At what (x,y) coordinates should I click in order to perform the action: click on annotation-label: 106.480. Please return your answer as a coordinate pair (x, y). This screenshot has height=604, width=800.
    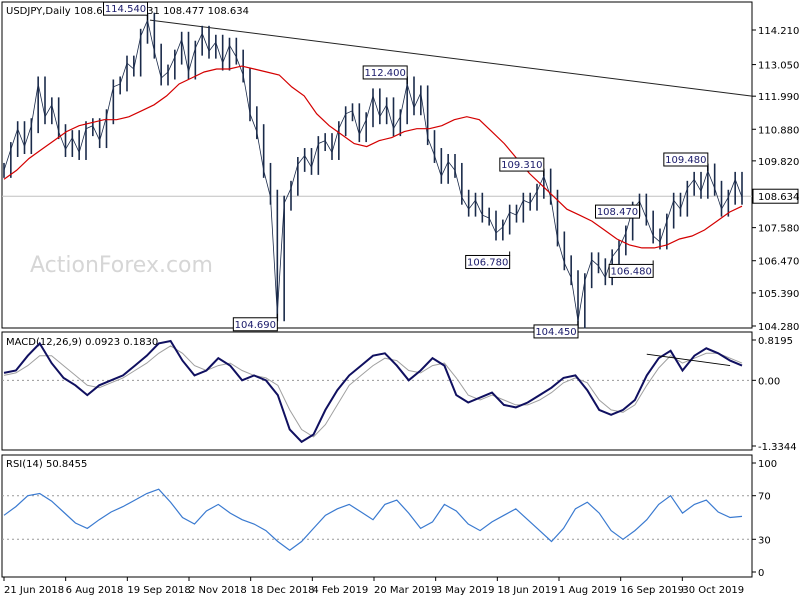
    Looking at the image, I should click on (630, 271).